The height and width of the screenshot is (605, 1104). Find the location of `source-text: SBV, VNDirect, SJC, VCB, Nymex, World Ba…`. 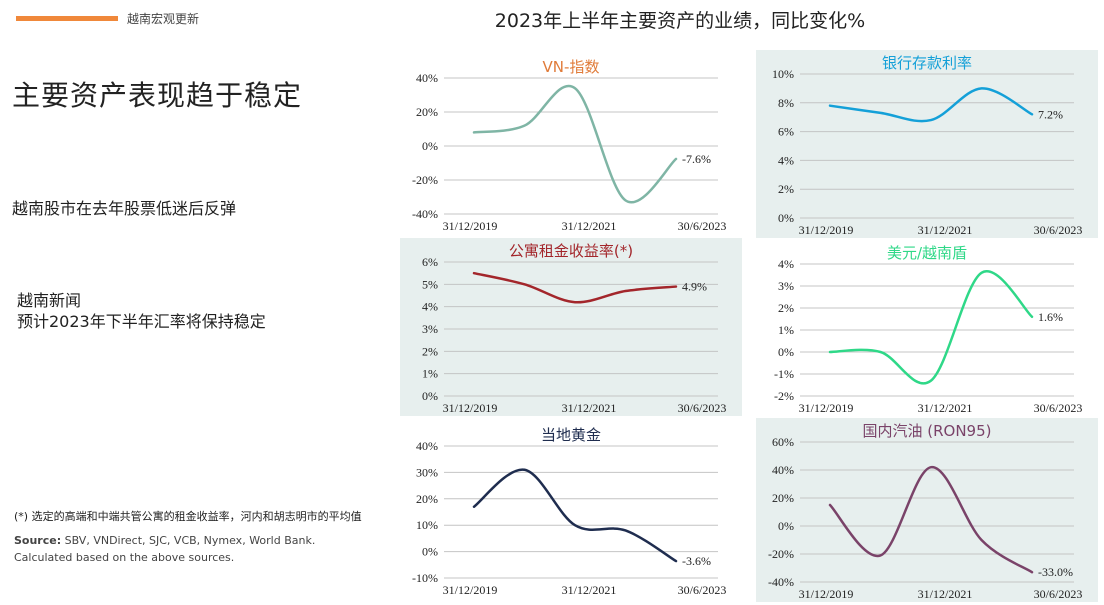

source-text: SBV, VNDirect, SJC, VCB, Nymex, World Ba… is located at coordinates (188, 540).